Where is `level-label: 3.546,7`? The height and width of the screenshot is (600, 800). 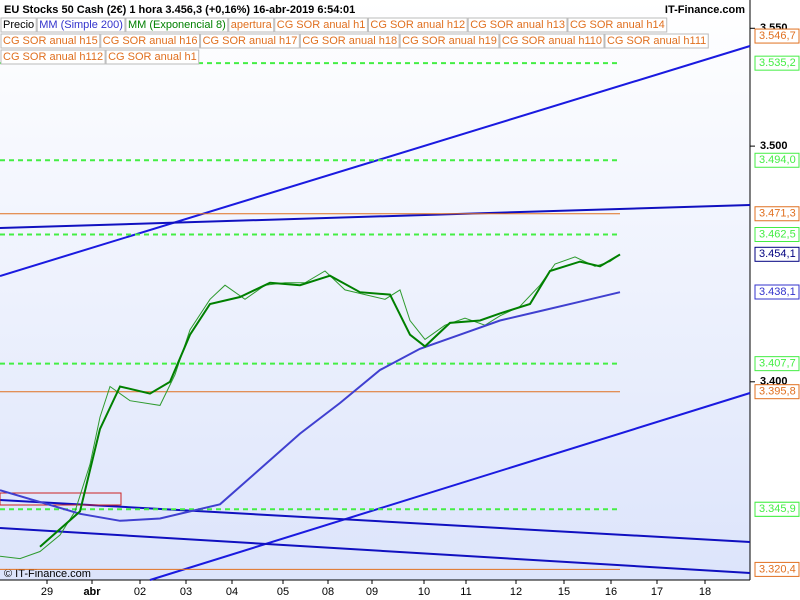 level-label: 3.546,7 is located at coordinates (777, 36).